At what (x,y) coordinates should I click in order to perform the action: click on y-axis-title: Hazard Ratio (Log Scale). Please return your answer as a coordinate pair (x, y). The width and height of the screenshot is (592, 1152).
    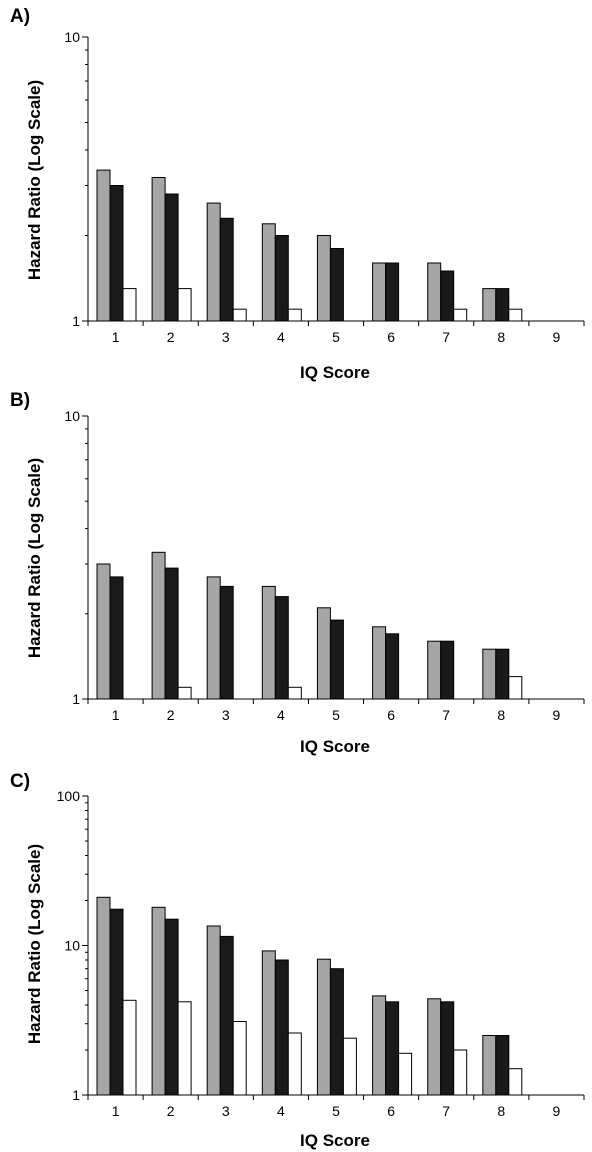
    Looking at the image, I should click on (34, 558).